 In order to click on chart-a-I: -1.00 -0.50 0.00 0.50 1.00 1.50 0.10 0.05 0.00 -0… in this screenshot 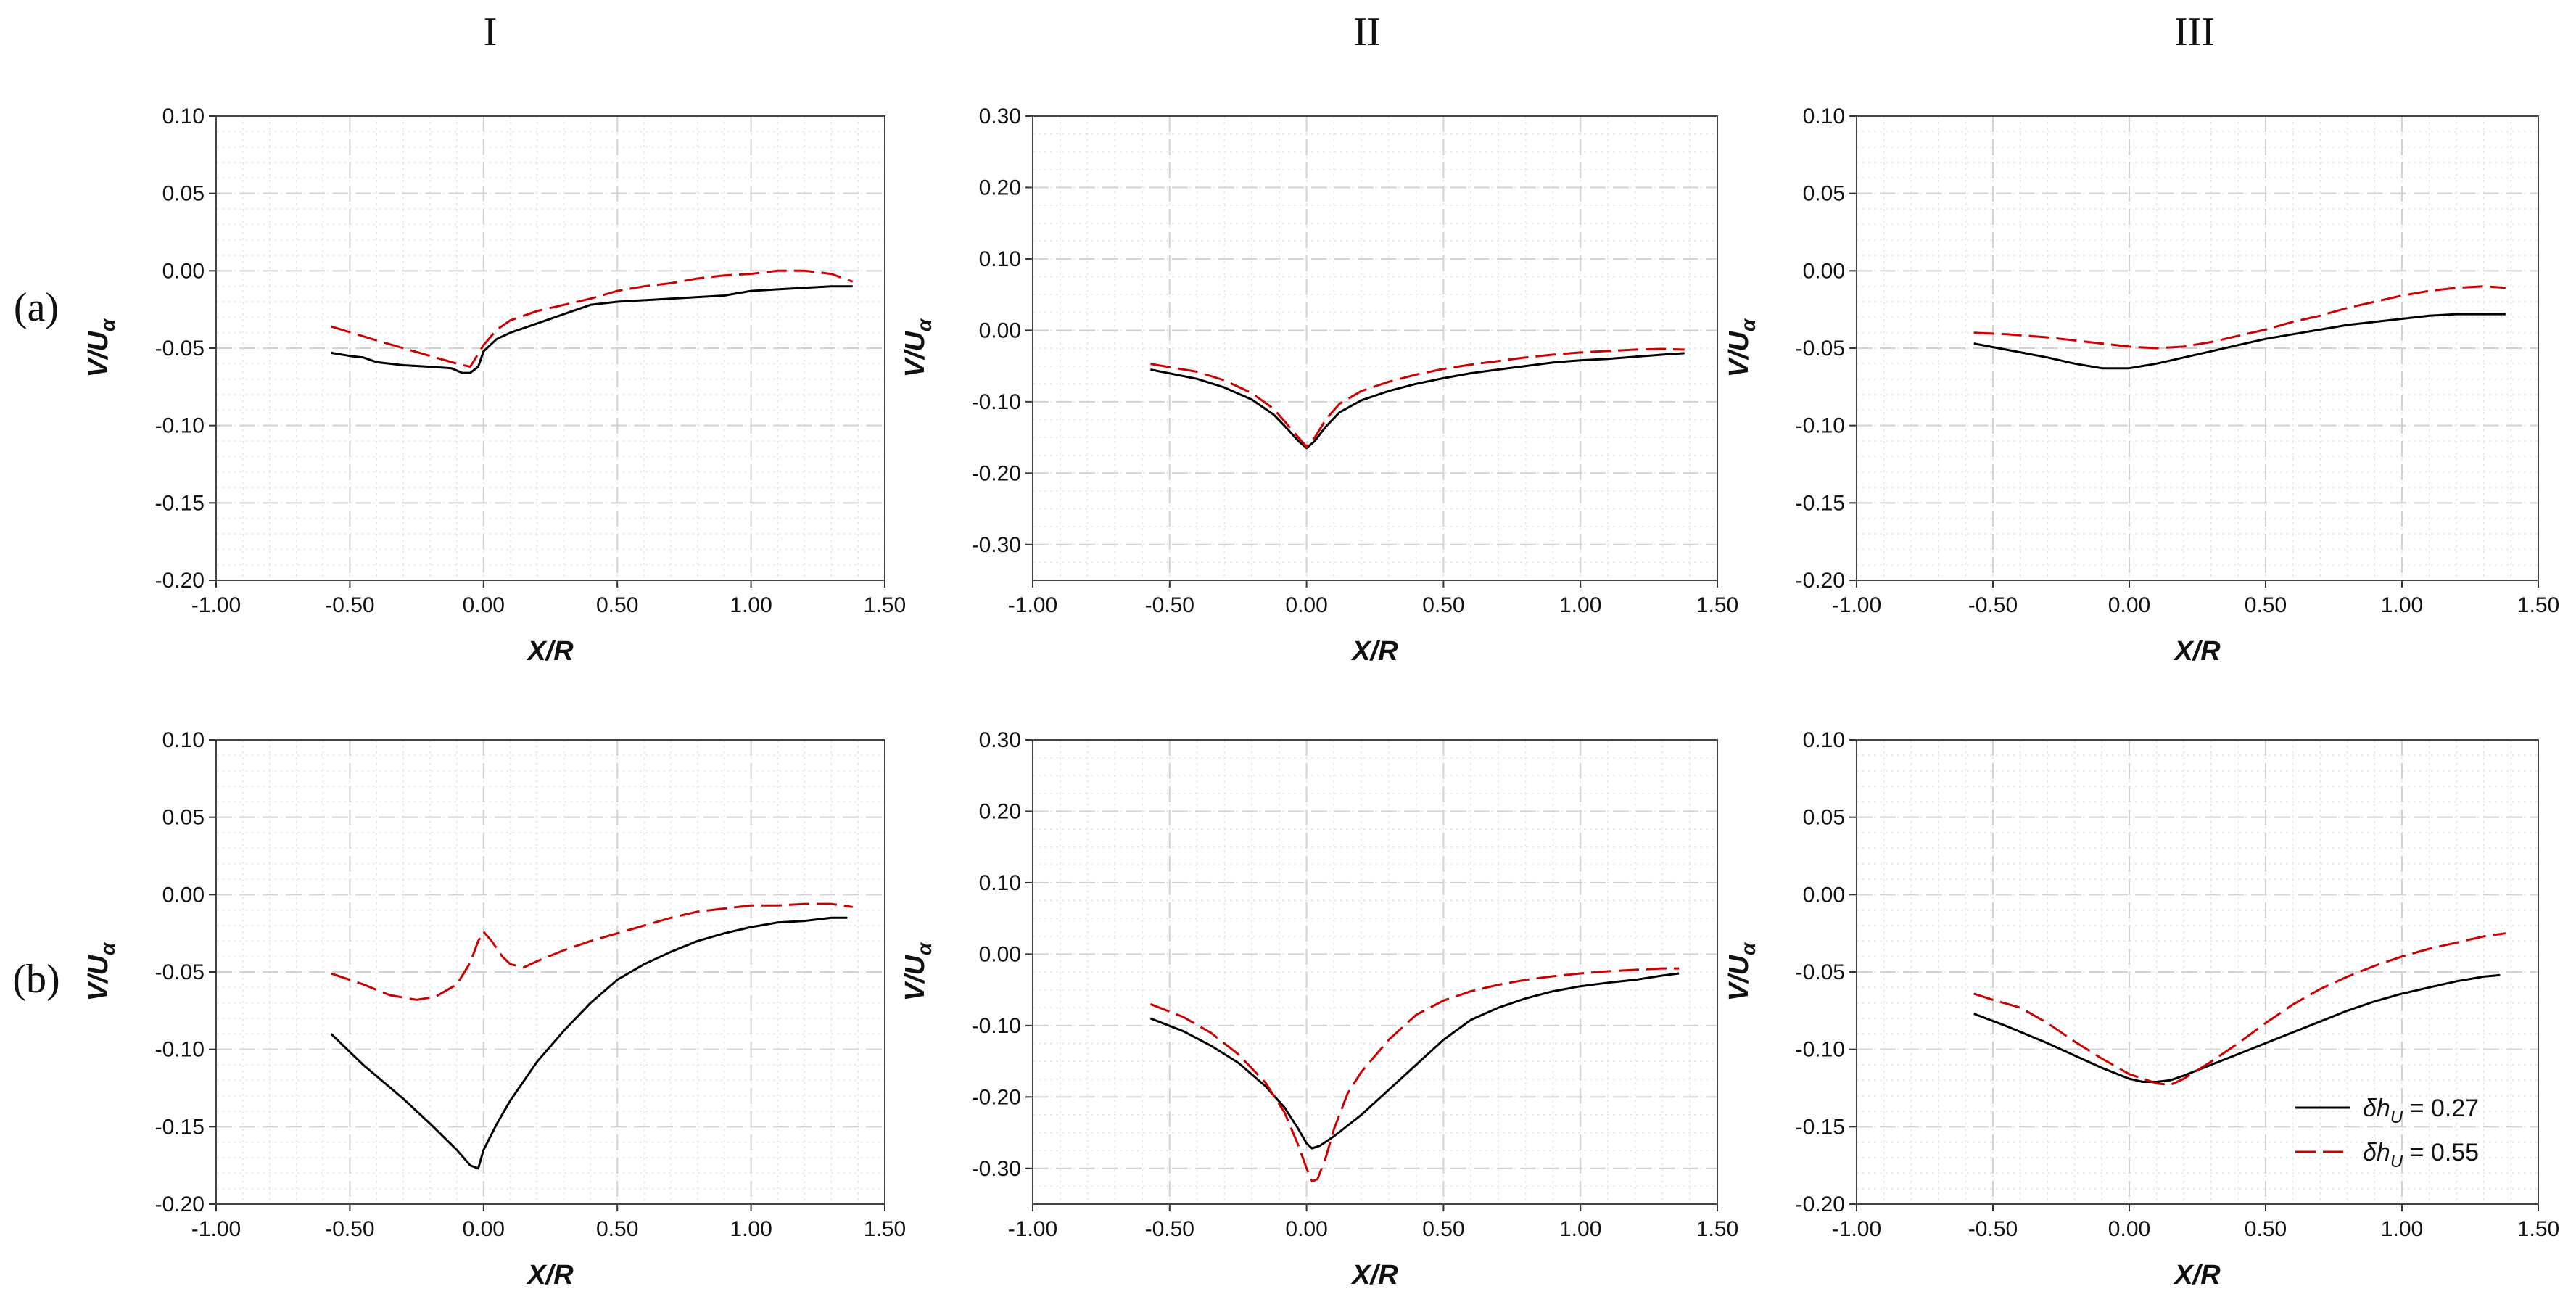, I will do `click(494, 385)`.